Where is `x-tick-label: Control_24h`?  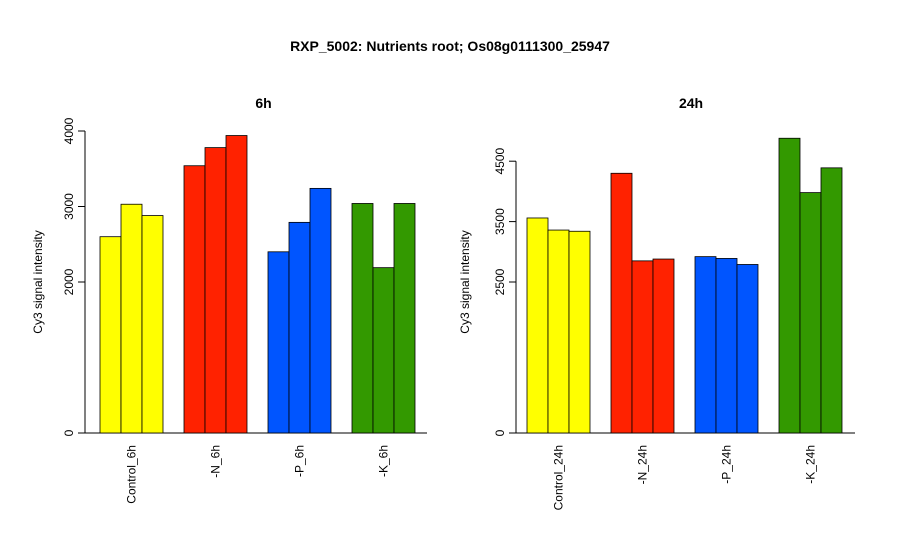
x-tick-label: Control_24h is located at coordinates (559, 477).